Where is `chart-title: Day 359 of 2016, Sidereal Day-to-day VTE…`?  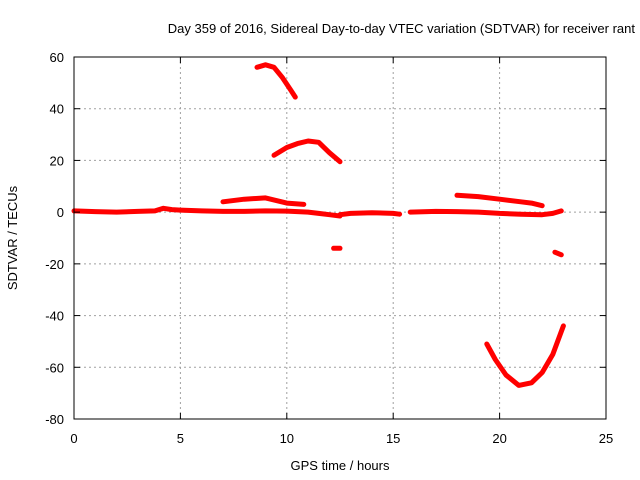
chart-title: Day 359 of 2016, Sidereal Day-to-day VTE… is located at coordinates (402, 28).